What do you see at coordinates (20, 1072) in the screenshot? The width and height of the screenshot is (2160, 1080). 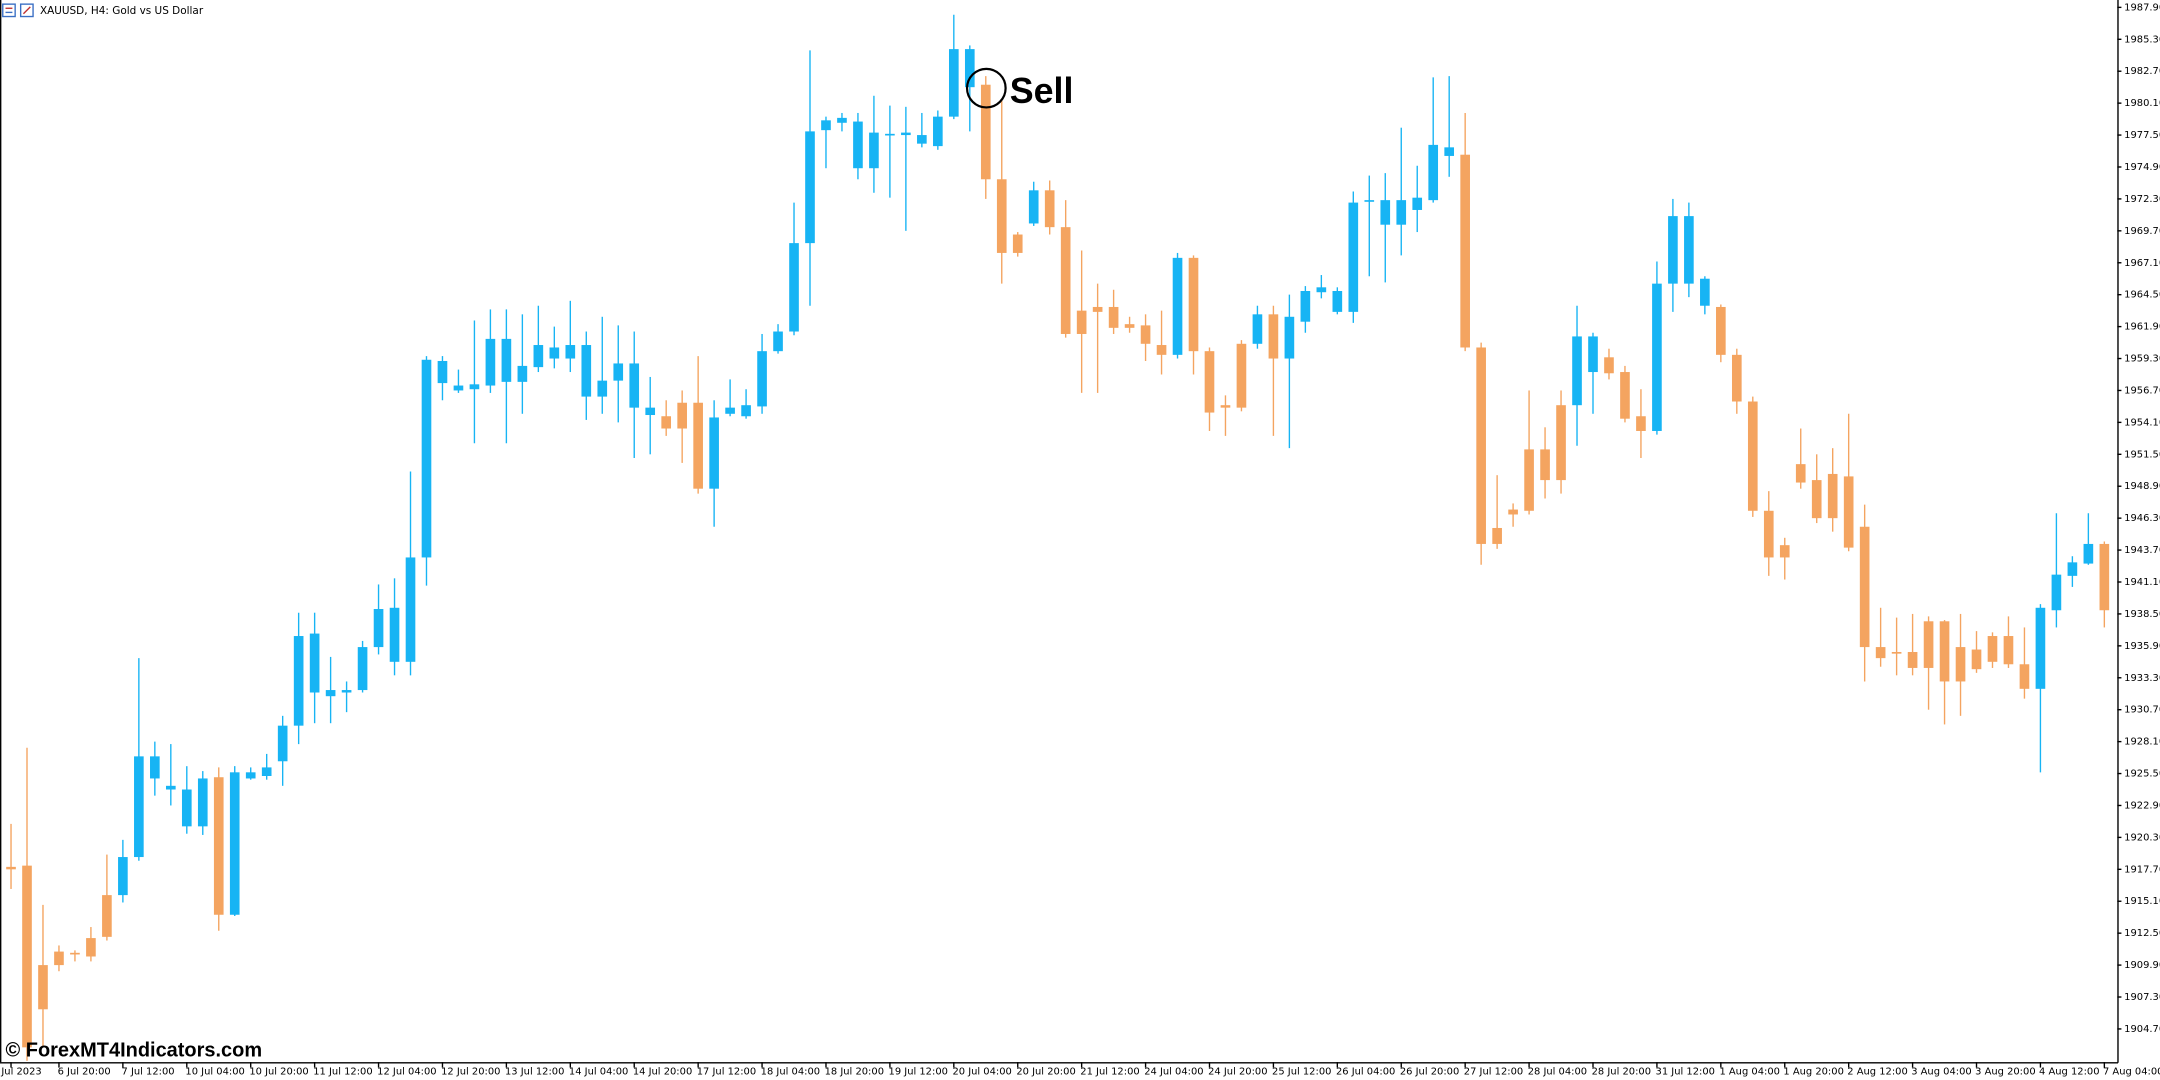 I see `x-tick-label: Jul 2023` at bounding box center [20, 1072].